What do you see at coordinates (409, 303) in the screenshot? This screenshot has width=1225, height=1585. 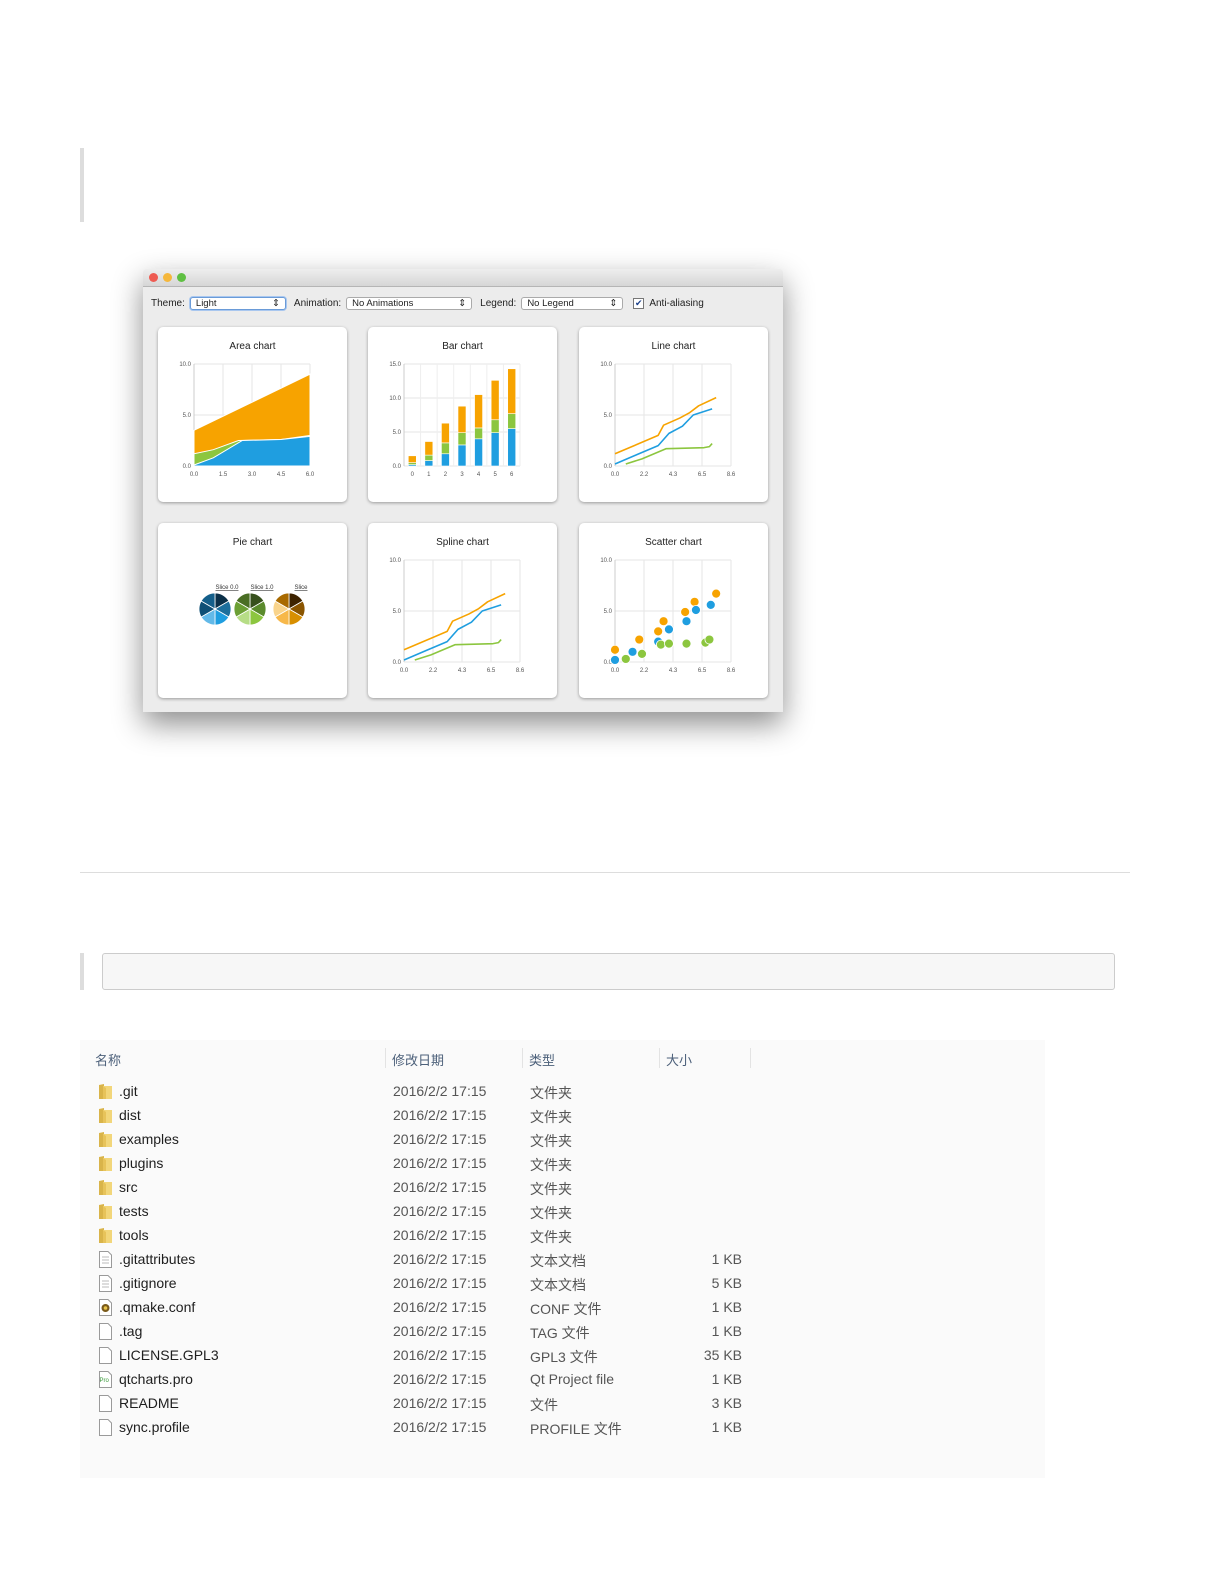 I see `animation-select: No Animations ⇕` at bounding box center [409, 303].